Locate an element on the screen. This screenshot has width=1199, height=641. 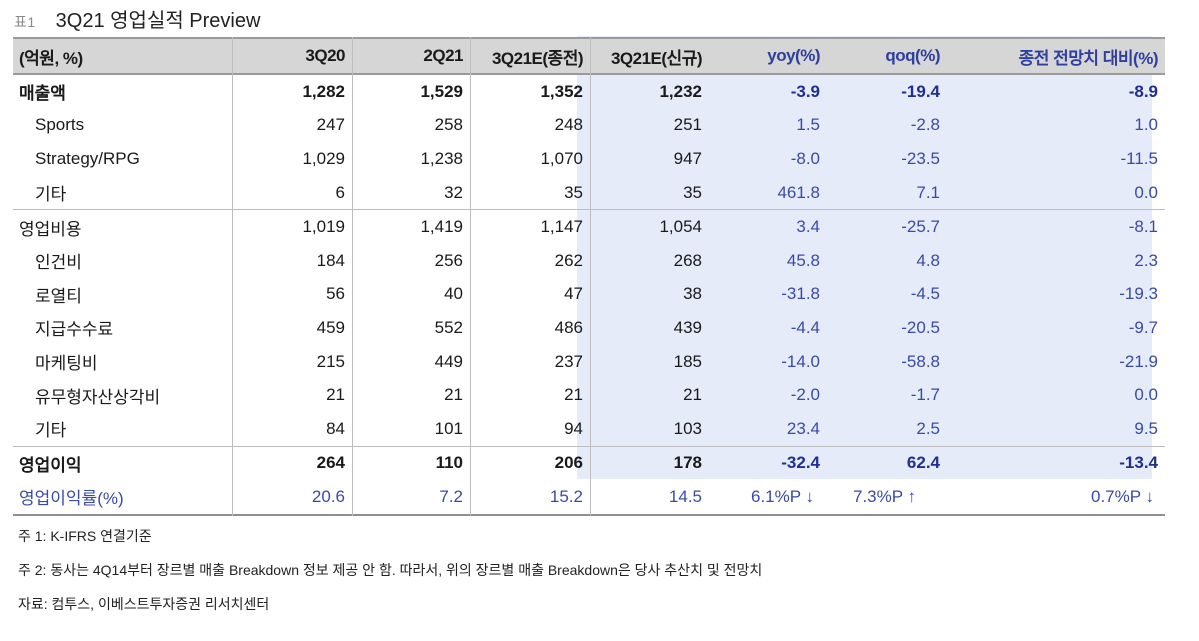
row-label: 로열티 is located at coordinates (58, 296).